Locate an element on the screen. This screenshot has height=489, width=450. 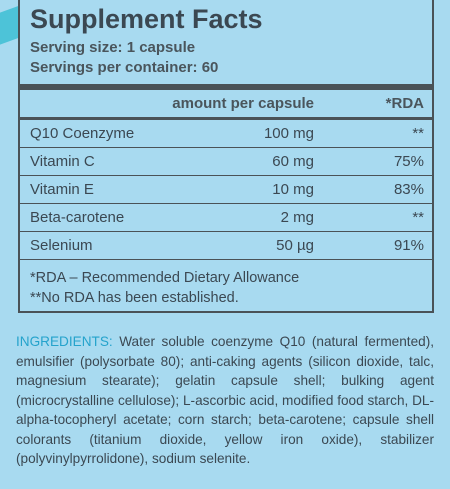
title: Supplement Facts is located at coordinates (146, 19).